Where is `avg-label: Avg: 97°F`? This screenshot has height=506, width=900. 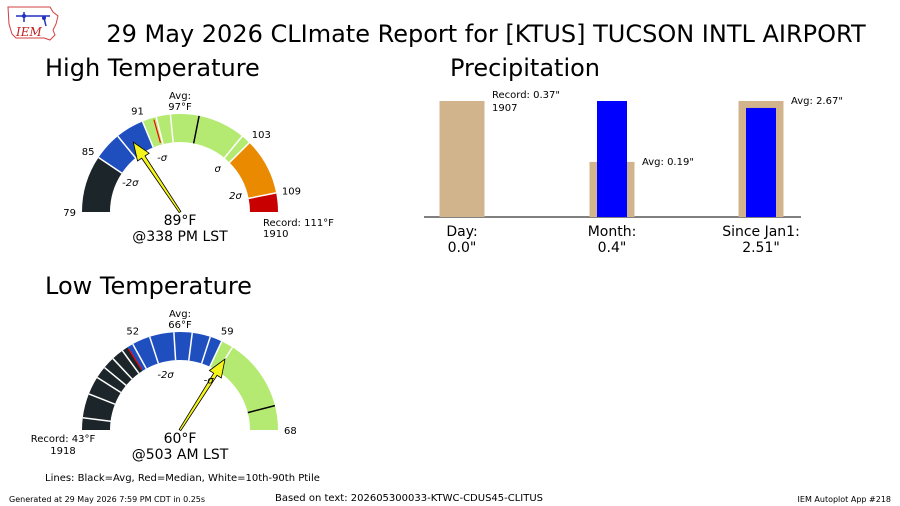 avg-label: Avg: 97°F is located at coordinates (180, 102).